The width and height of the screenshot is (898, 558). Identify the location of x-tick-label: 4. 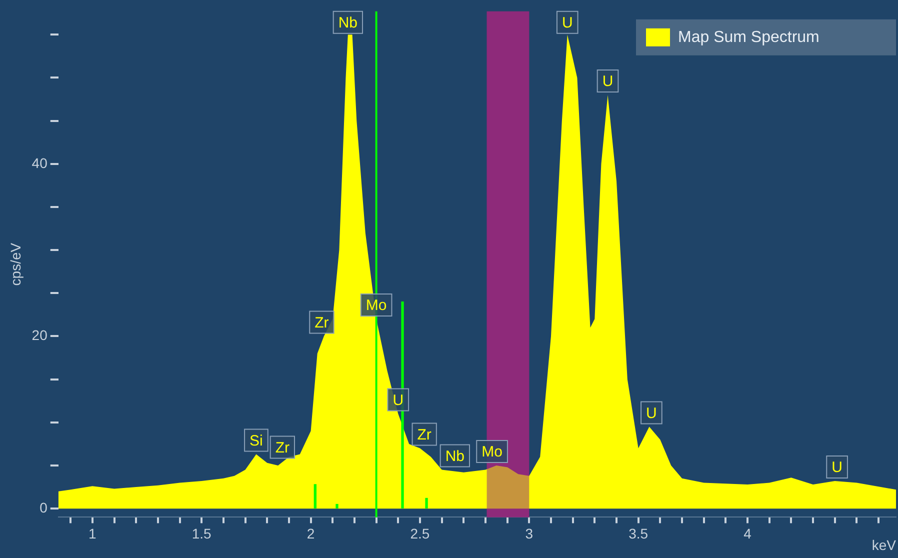
(748, 533).